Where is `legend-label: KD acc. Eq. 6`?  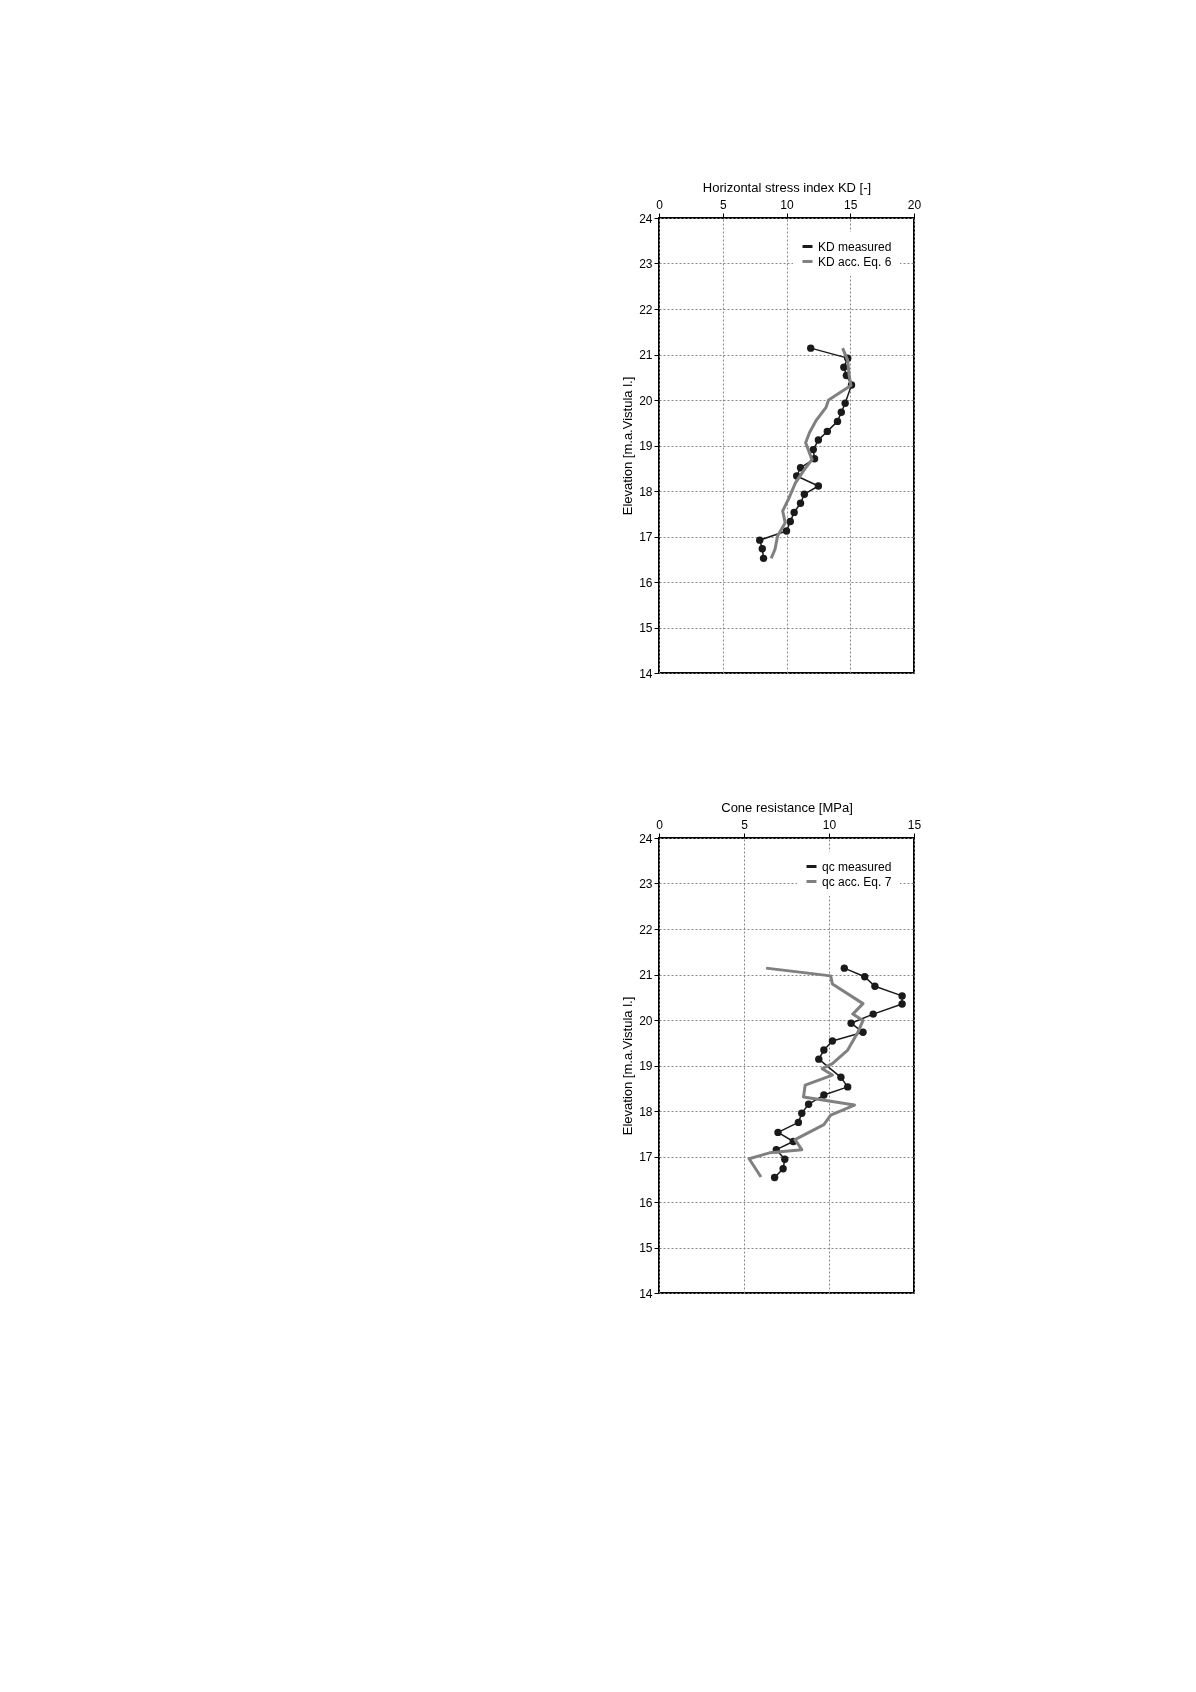 legend-label: KD acc. Eq. 6 is located at coordinates (855, 261).